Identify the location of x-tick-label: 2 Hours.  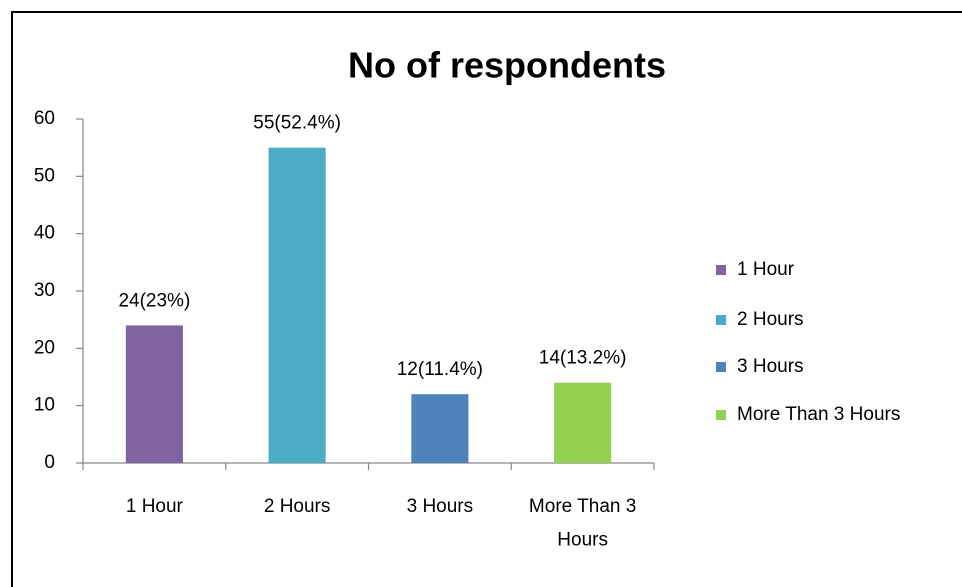
(297, 506).